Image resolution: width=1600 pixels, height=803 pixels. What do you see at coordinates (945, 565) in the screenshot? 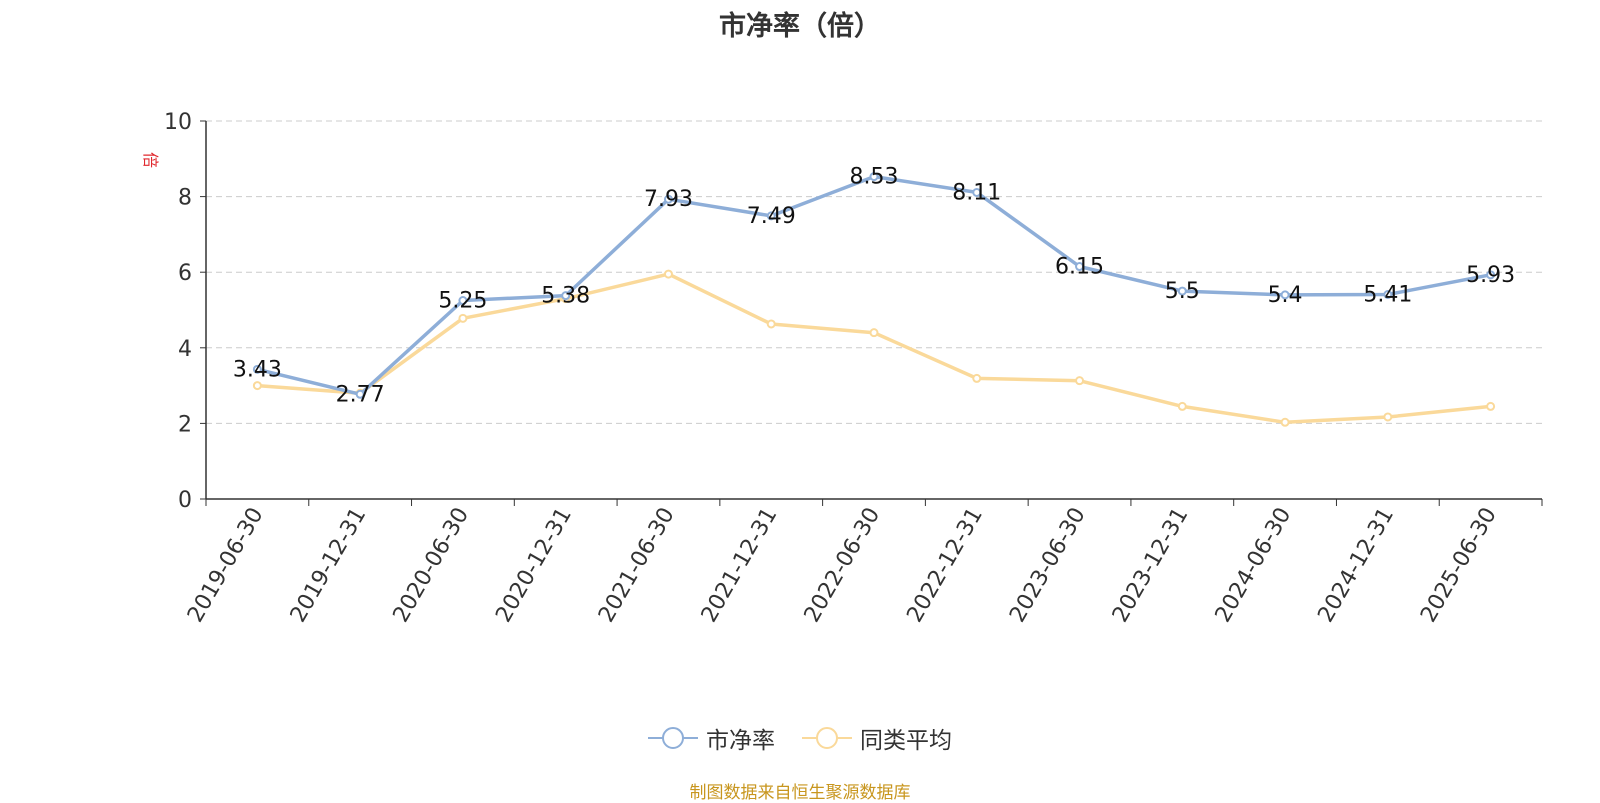
I see `x-tick-label: 2022-12-31` at bounding box center [945, 565].